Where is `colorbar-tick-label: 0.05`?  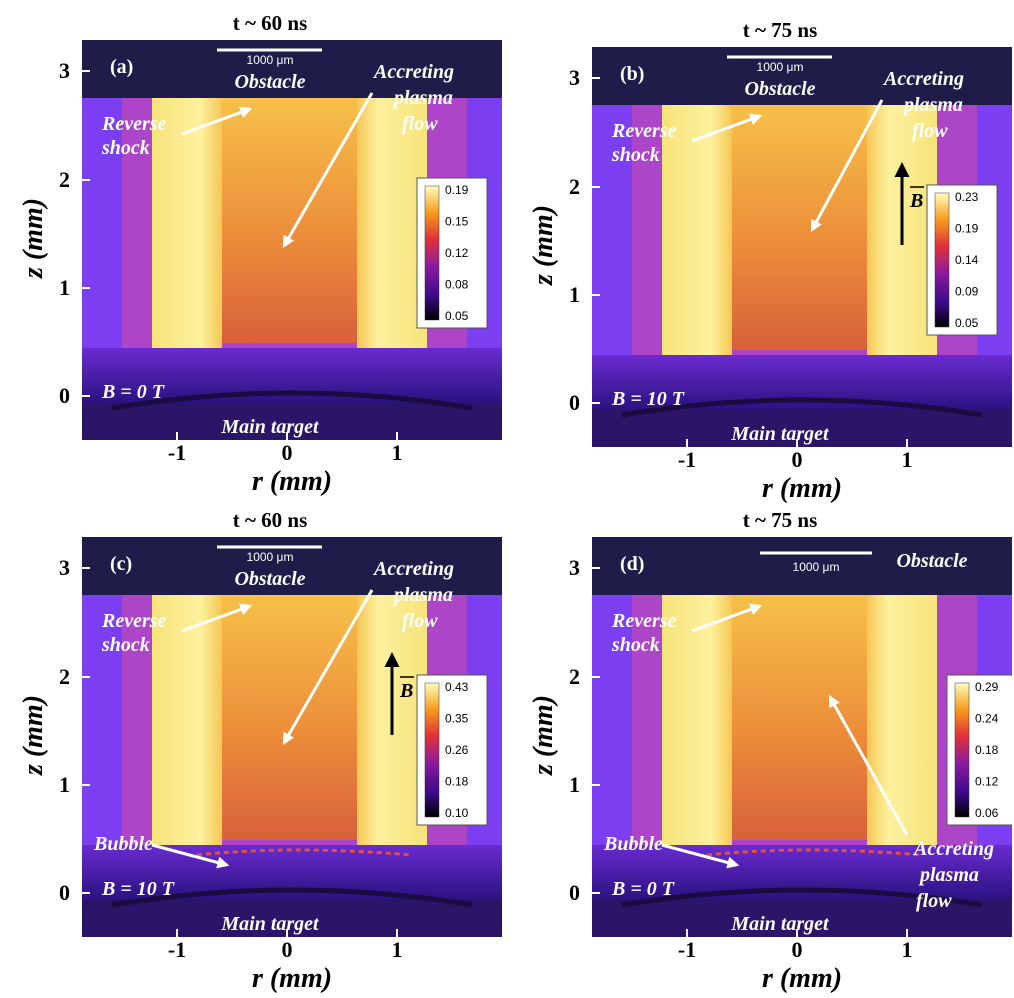 colorbar-tick-label: 0.05 is located at coordinates (967, 323).